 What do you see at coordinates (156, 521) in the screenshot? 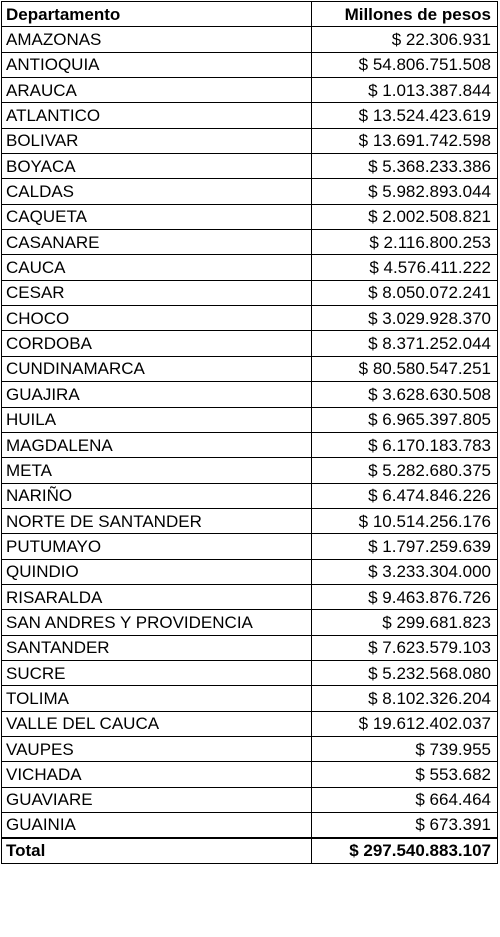
I see `department-cell: NORTE DE SANTANDER` at bounding box center [156, 521].